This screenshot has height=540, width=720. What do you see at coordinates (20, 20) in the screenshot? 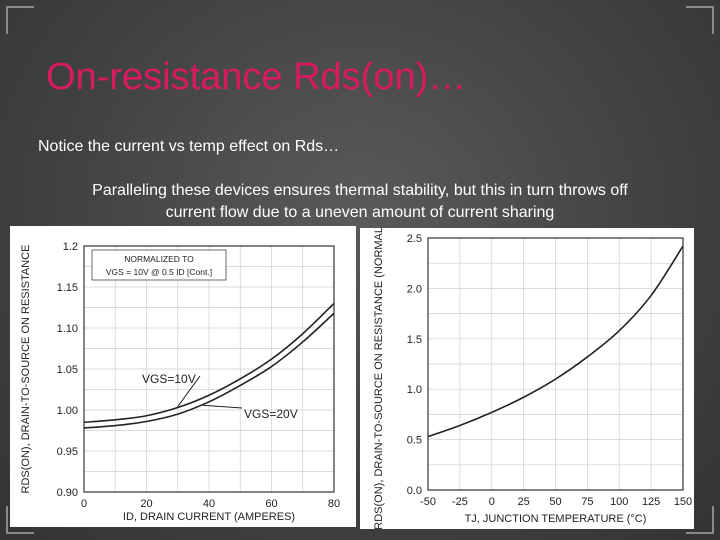
I see `corner-bracket-top-left` at bounding box center [20, 20].